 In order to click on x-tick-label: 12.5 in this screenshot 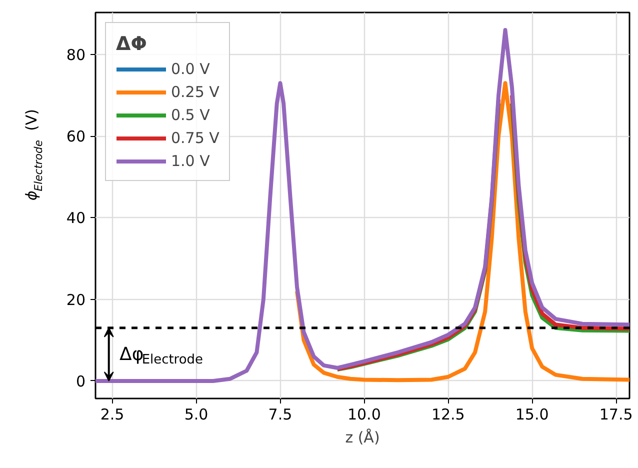, I will do `click(448, 415)`.